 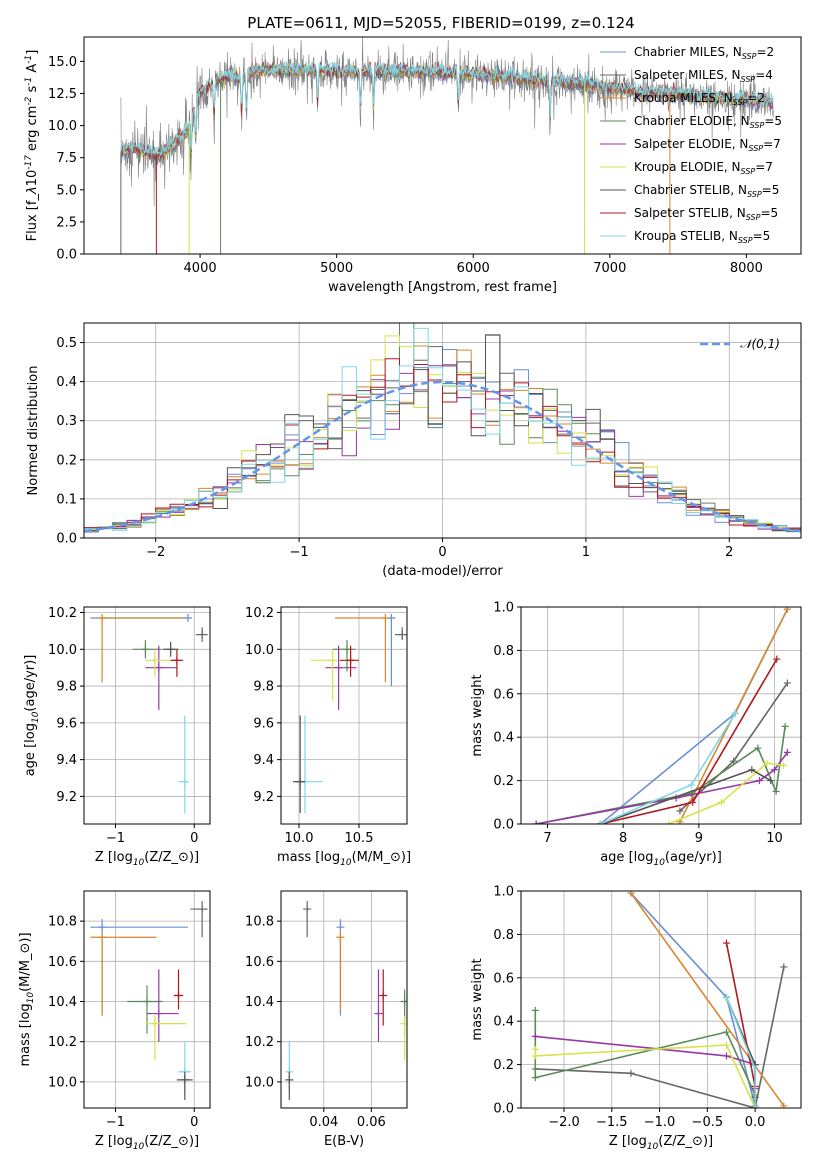 What do you see at coordinates (503, 781) in the screenshot?
I see `y-tick-label: 0.2` at bounding box center [503, 781].